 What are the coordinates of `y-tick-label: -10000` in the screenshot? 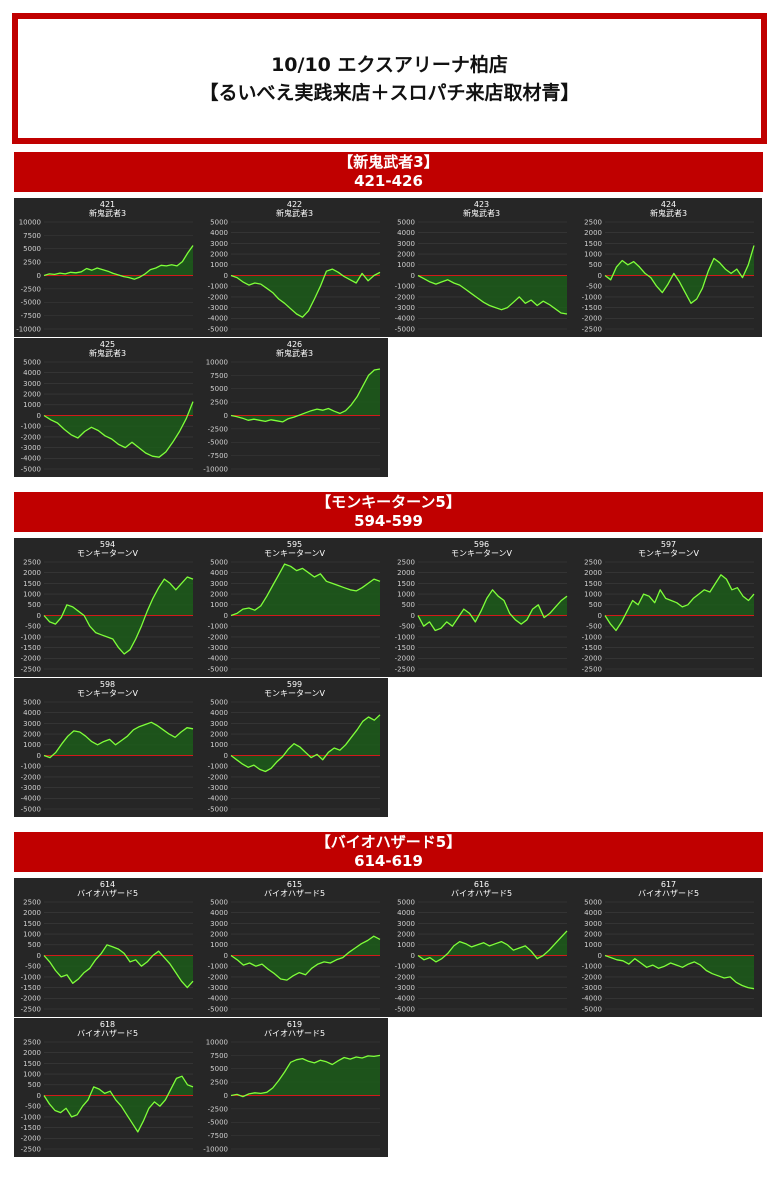 It's located at (28, 329).